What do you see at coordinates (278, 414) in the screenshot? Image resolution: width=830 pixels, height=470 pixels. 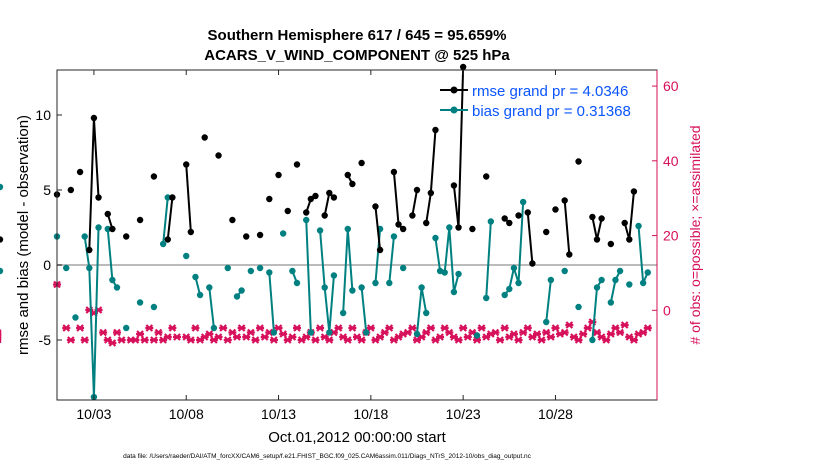 I see `x-tick-label: 10/13` at bounding box center [278, 414].